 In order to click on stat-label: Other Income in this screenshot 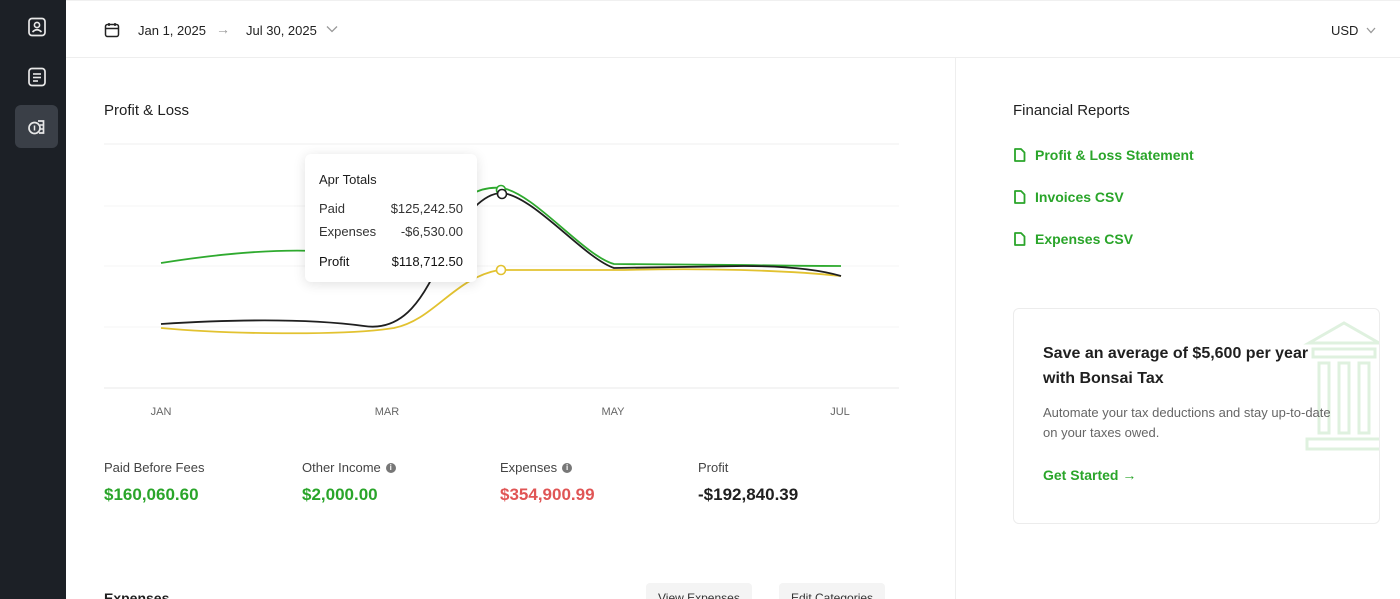, I will do `click(341, 467)`.